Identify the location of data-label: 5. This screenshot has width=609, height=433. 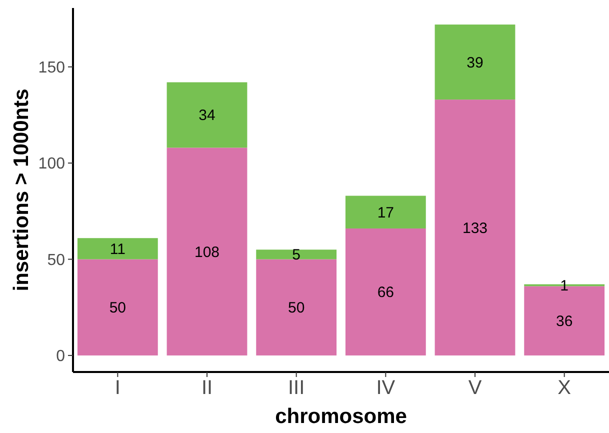
(296, 255).